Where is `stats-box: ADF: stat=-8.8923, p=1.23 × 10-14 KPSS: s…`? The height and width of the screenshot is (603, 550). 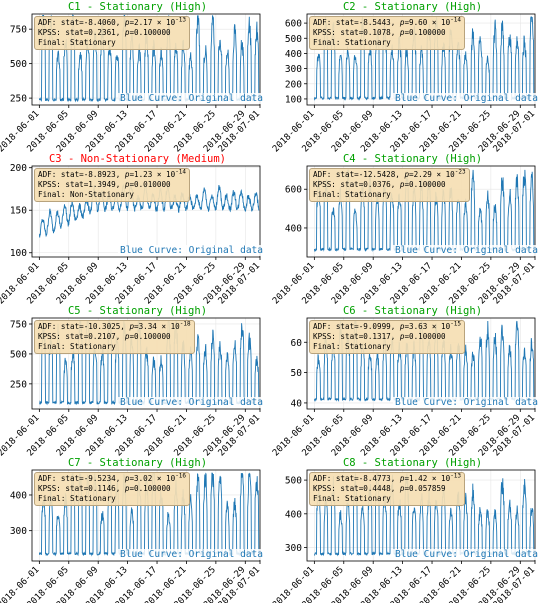
stats-box: ADF: stat=-8.8923, p=1.23 × 10-14 KPSS: s… is located at coordinates (112, 185).